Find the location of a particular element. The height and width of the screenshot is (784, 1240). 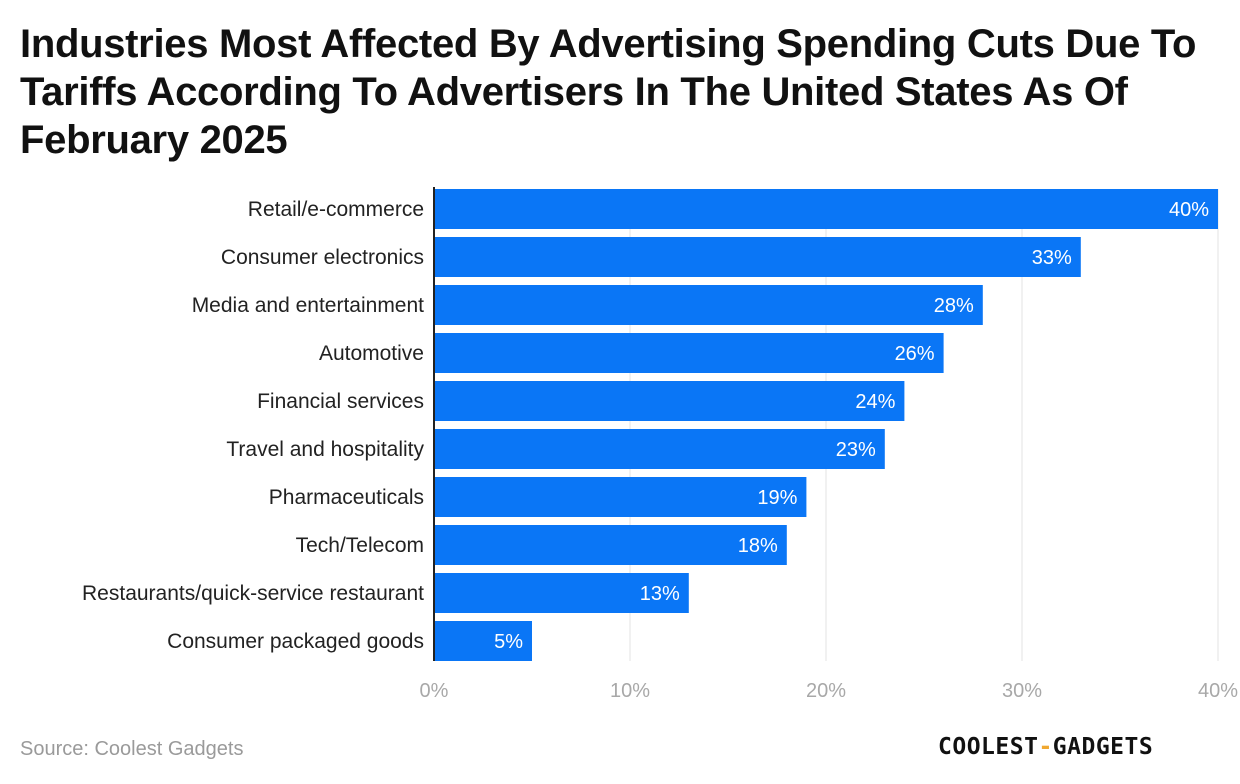

logo-text-gadgets: GADGETS is located at coordinates (1103, 747).